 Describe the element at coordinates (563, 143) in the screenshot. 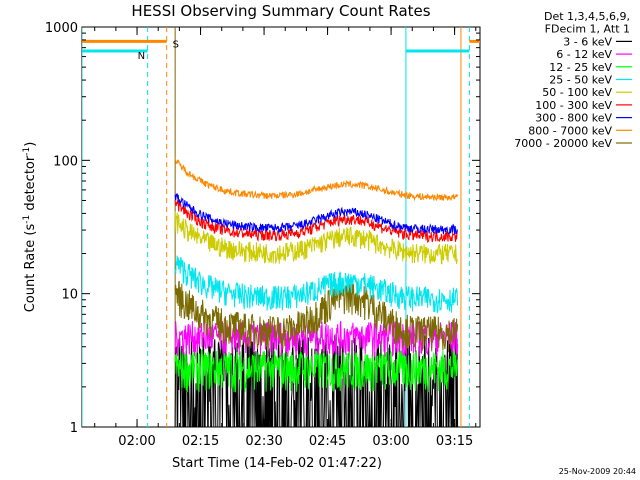

I see `legend-entry-label: 7000 - 20000 keV` at that location.